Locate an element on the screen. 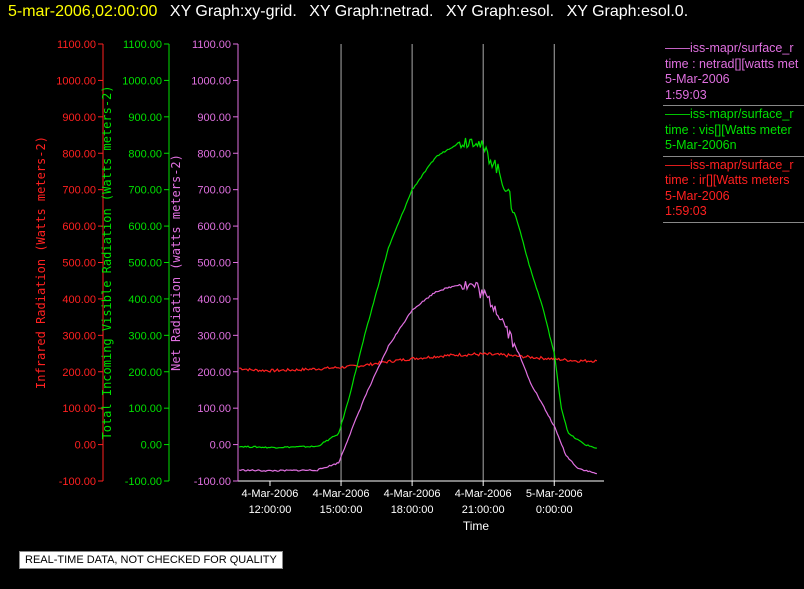 The height and width of the screenshot is (589, 804). y-tick-label-vis: 1000.00 is located at coordinates (142, 81).